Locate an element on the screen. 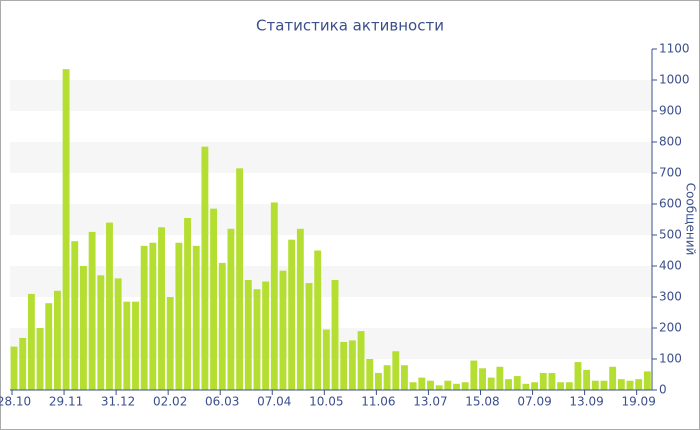  x-tick-label: 29.11 is located at coordinates (66, 402).